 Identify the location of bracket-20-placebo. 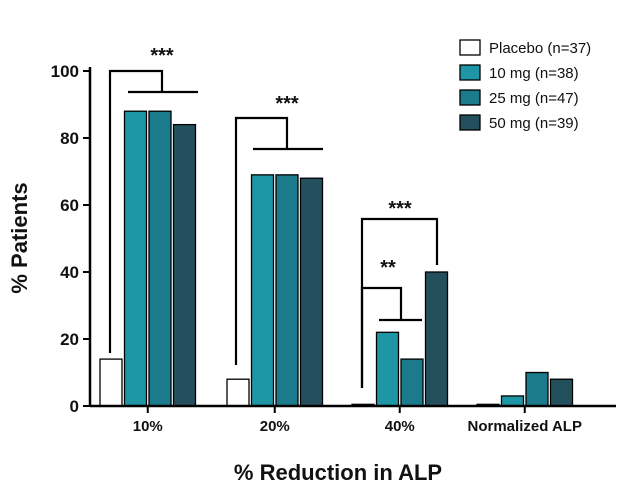
(261, 240).